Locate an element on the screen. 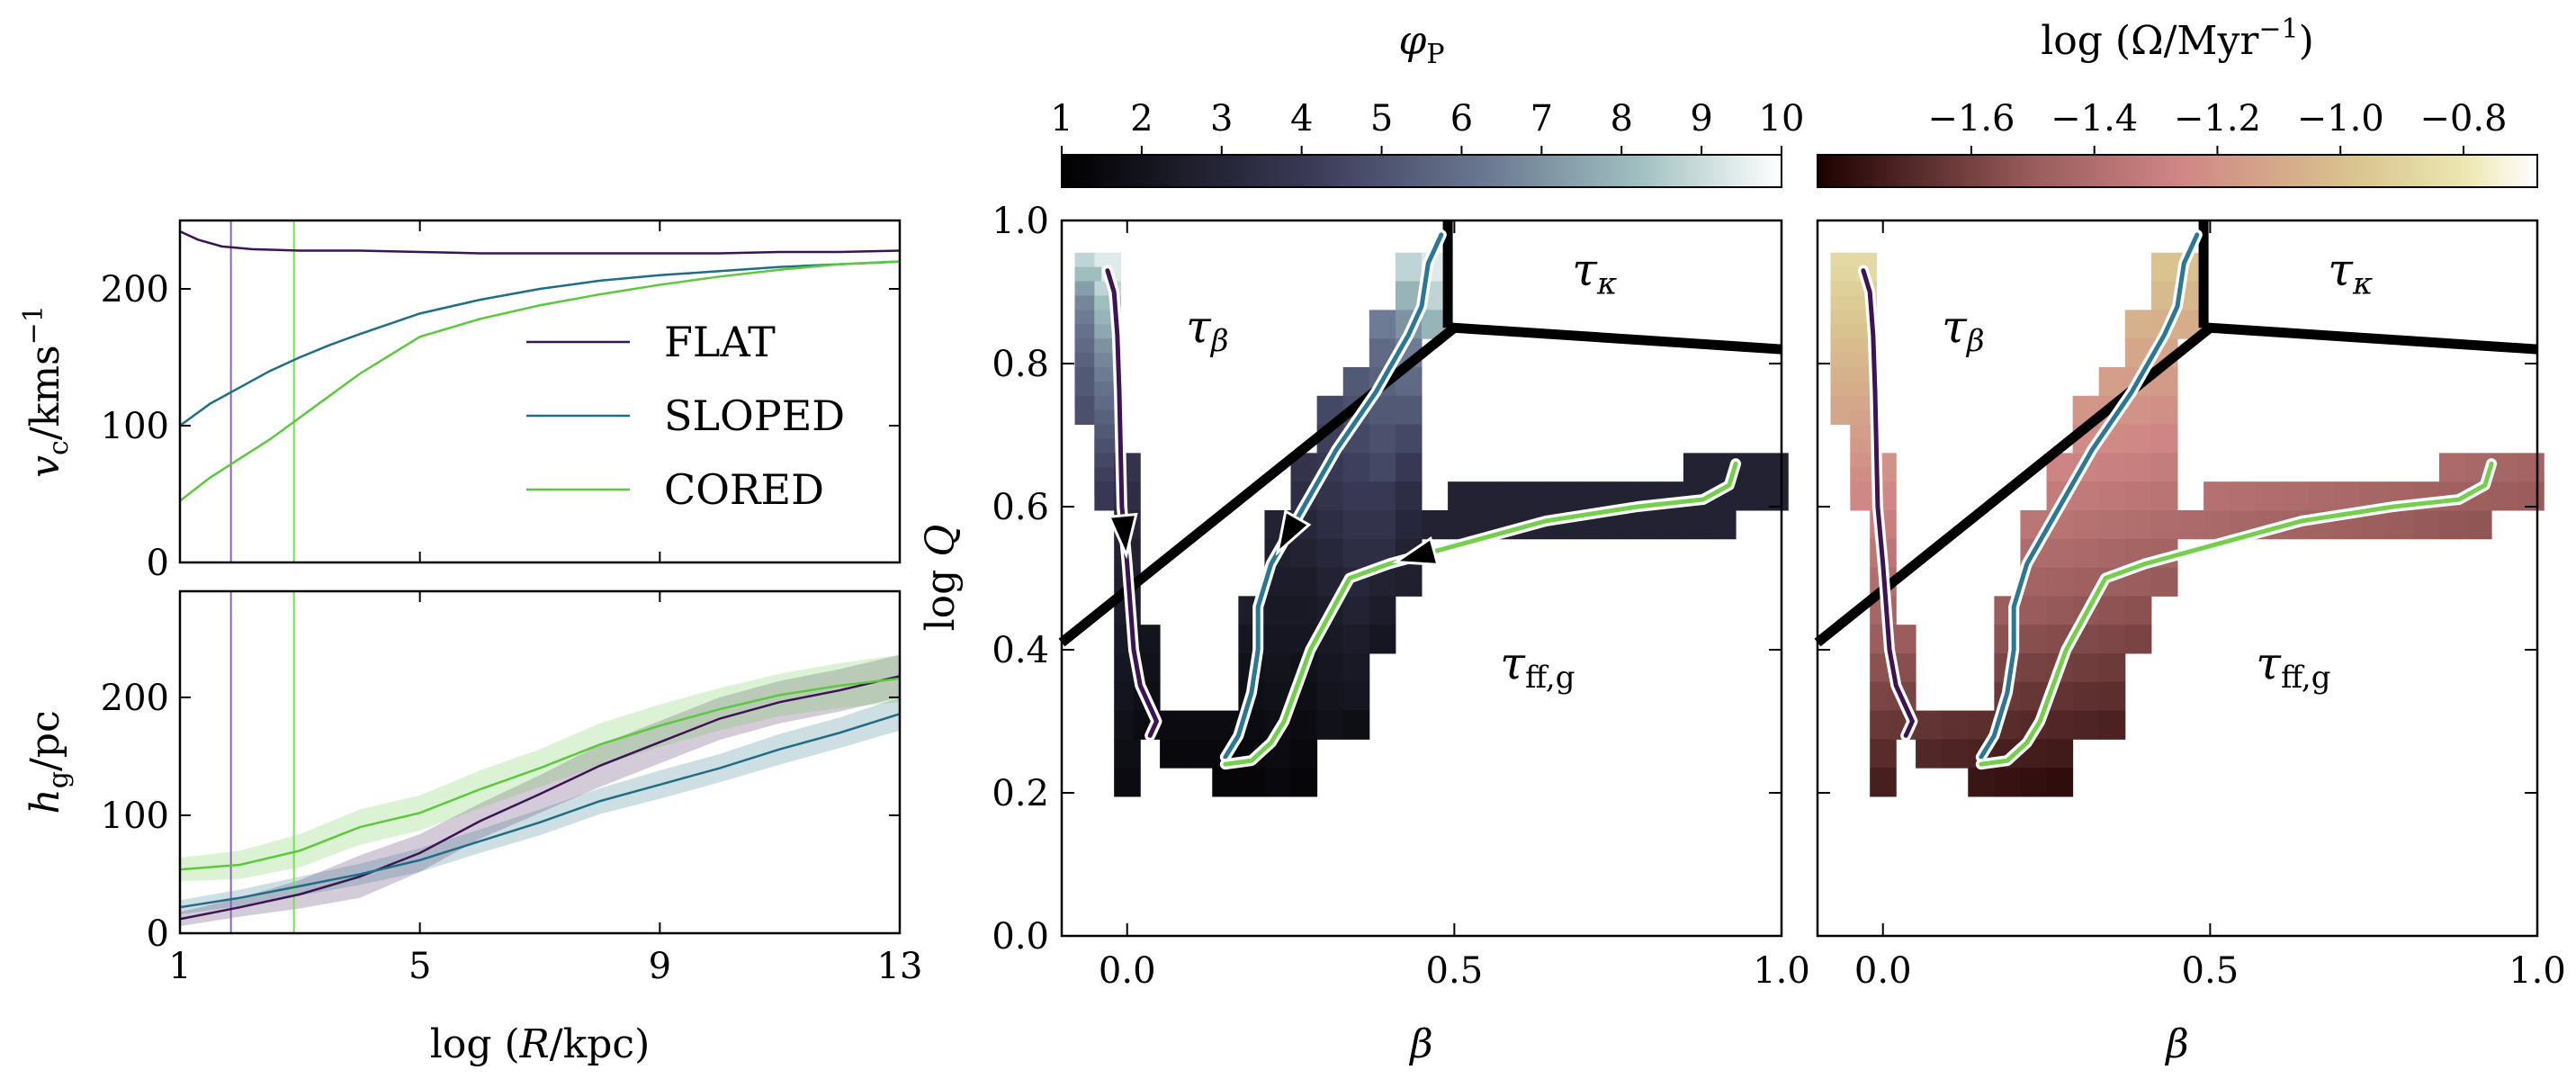 Image resolution: width=2576 pixels, height=1088 pixels. hg-ticks: 1 5 9 13 0 100 200 is located at coordinates (512, 789).